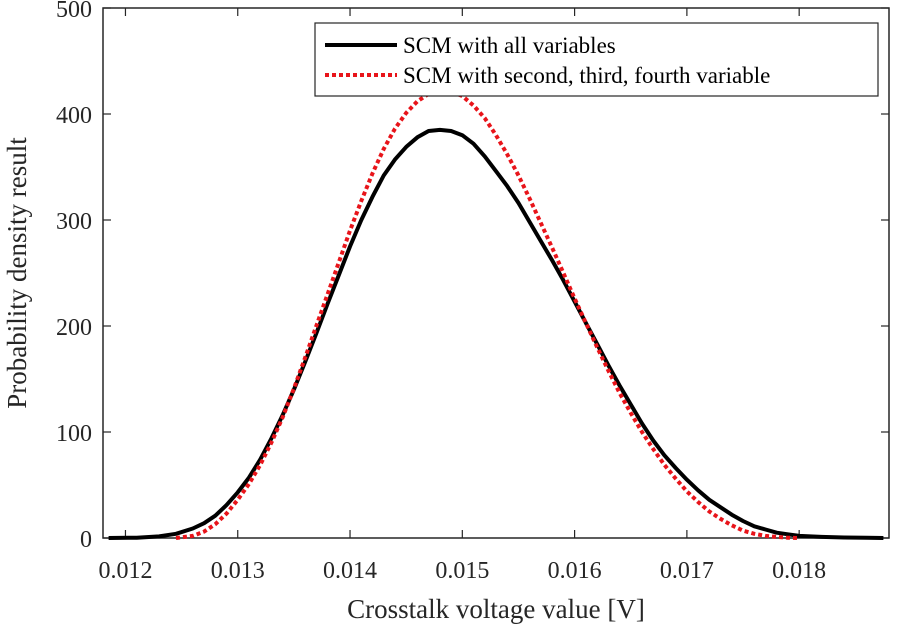 This screenshot has height=630, width=900. I want to click on legend-box, so click(596, 59).